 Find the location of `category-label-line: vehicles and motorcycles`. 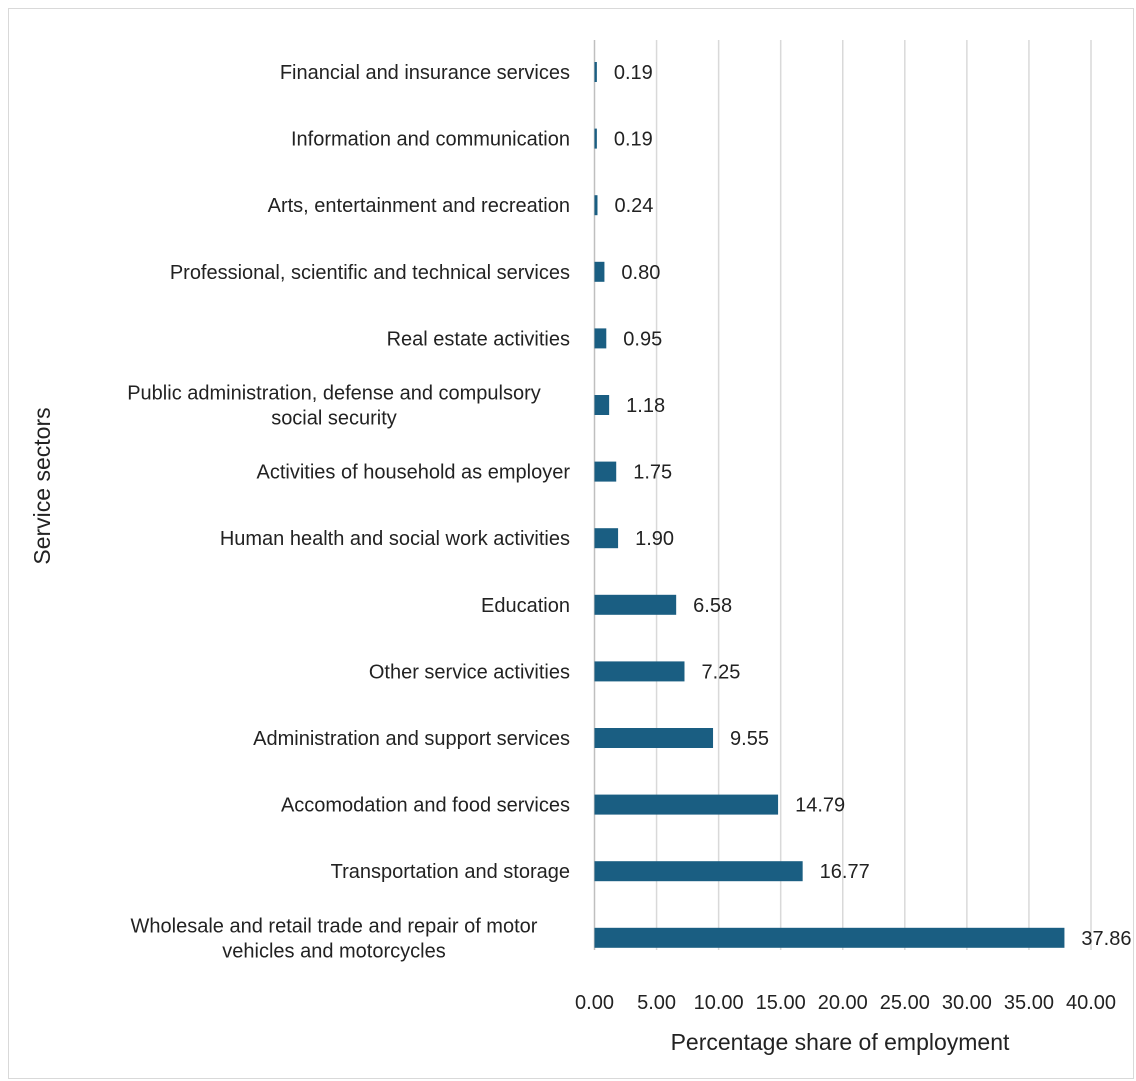

category-label-line: vehicles and motorcycles is located at coordinates (333, 951).